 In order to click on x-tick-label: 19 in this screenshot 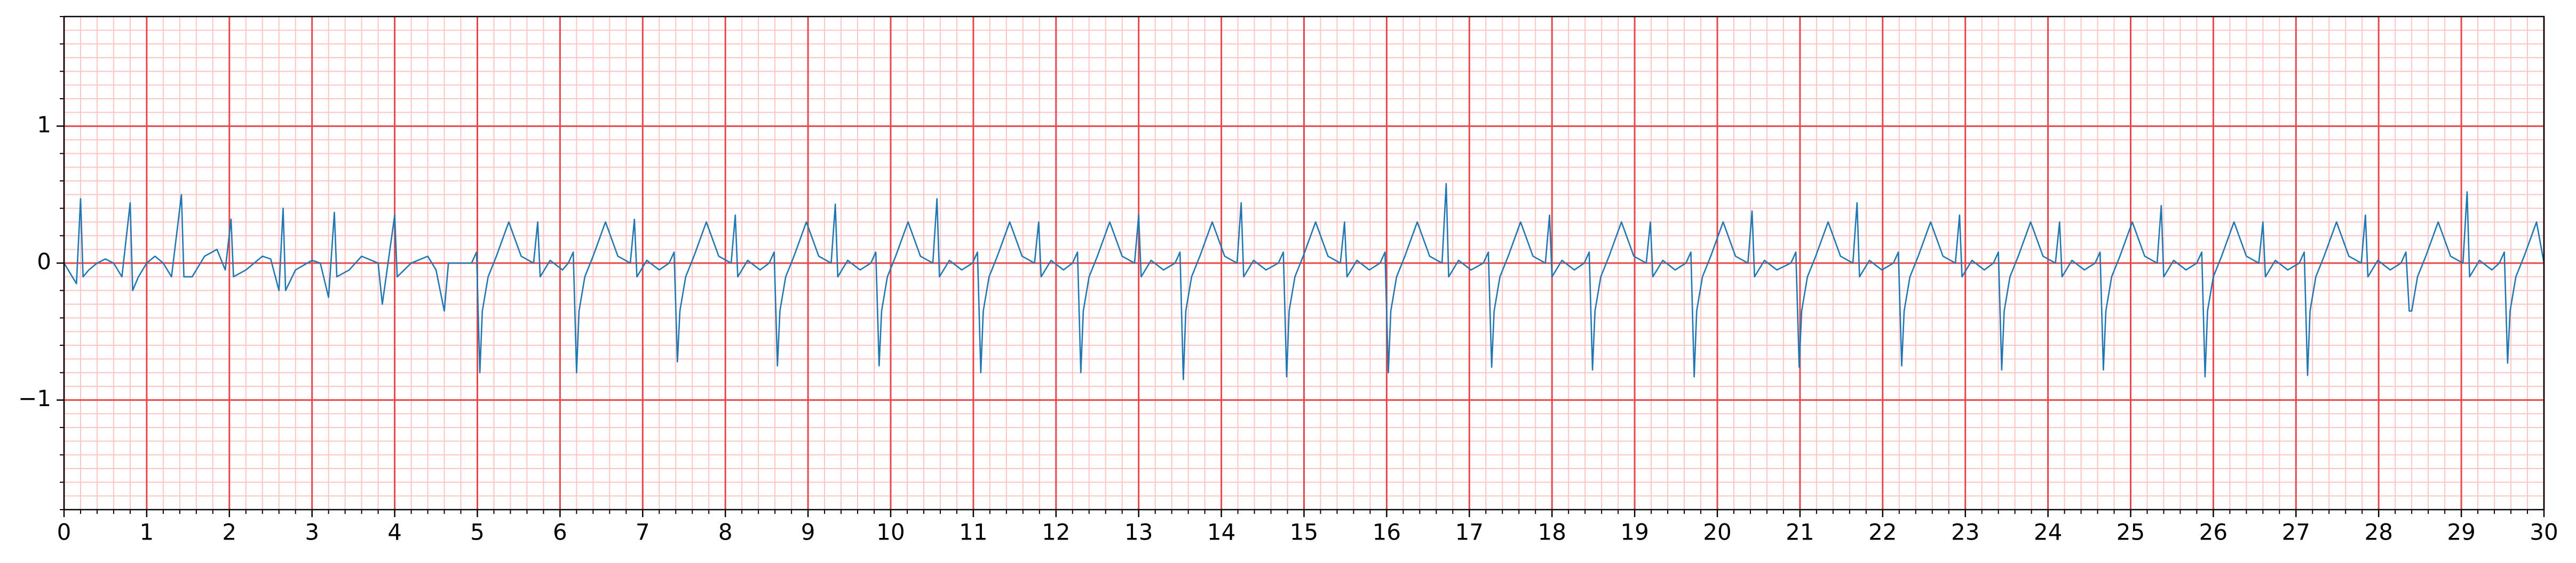, I will do `click(1634, 532)`.